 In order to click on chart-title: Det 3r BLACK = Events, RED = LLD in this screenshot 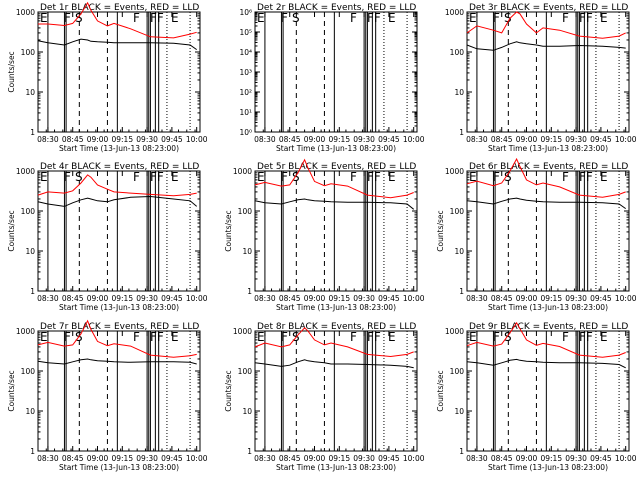, I will do `click(548, 8)`.